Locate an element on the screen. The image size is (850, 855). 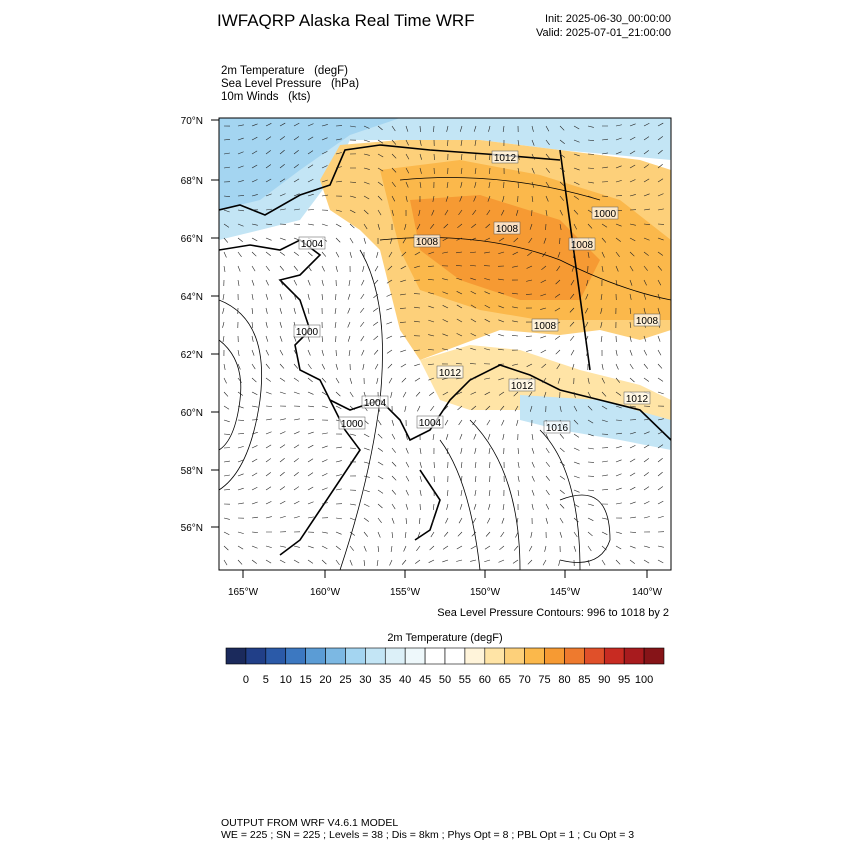
colorbar-label: 5 is located at coordinates (266, 680).